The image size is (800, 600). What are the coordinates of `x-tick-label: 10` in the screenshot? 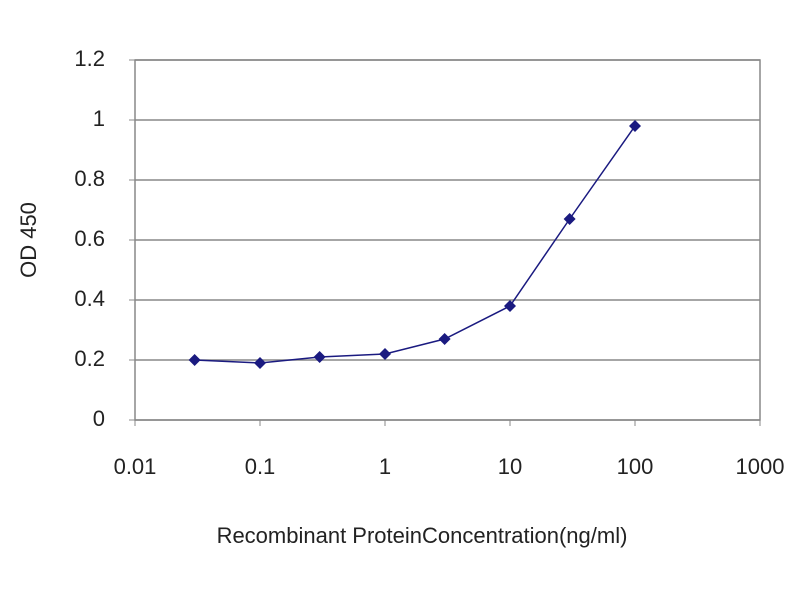 It's located at (510, 466).